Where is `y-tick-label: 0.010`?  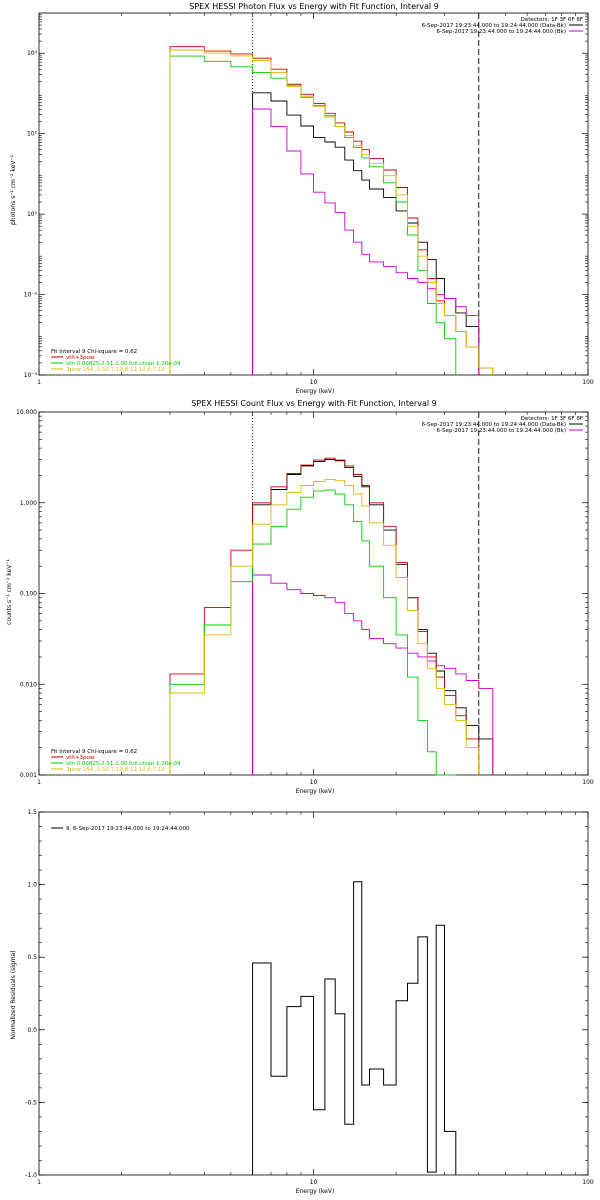 y-tick-label: 0.010 is located at coordinates (28, 684).